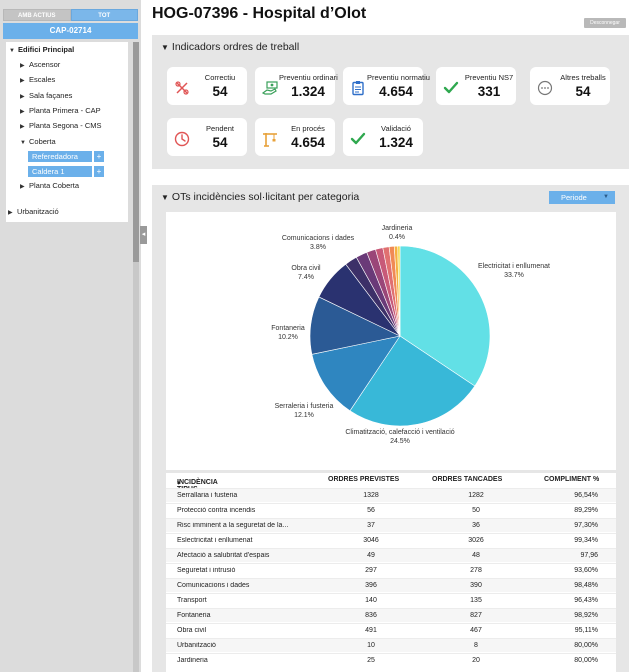 This screenshot has height=672, width=629. I want to click on pie-label: Serraleria i fusteria, so click(304, 406).